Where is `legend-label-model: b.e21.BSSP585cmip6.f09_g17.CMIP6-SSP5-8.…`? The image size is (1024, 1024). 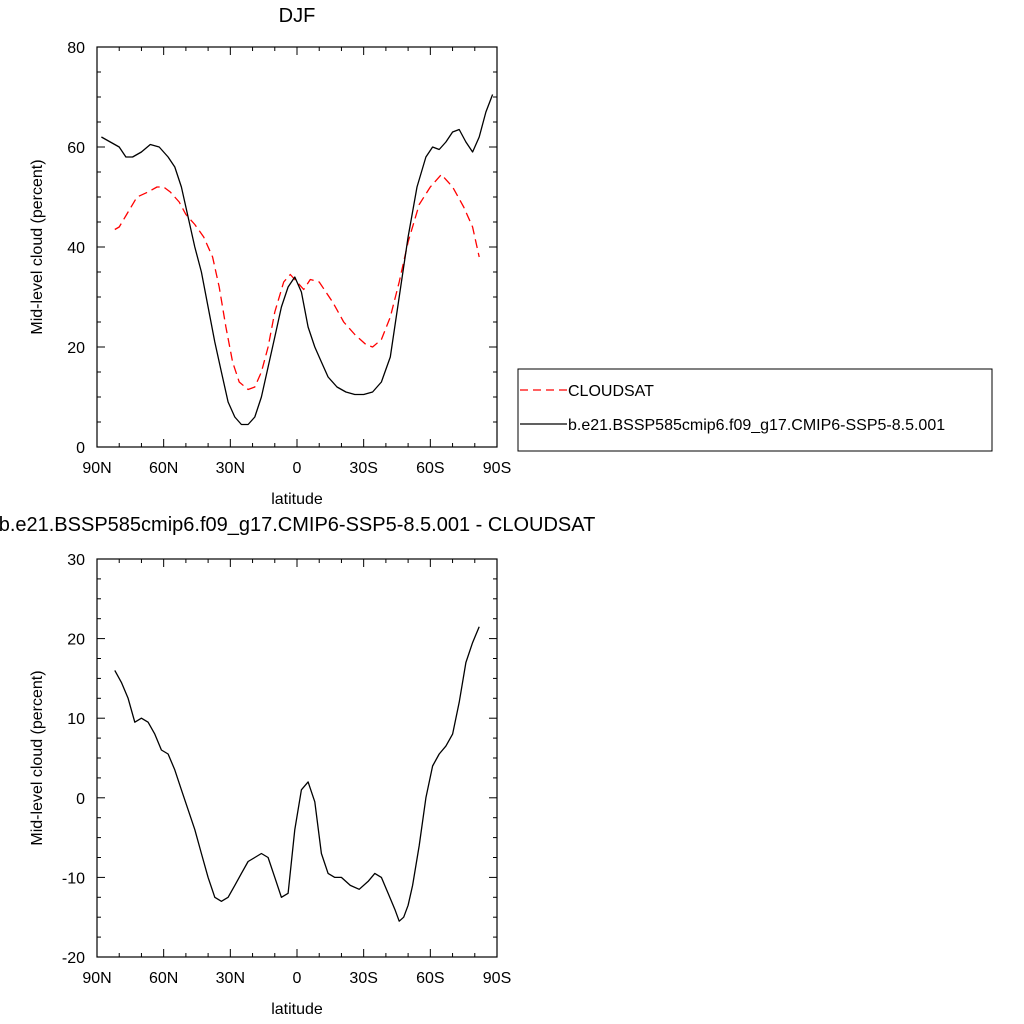
legend-label-model: b.e21.BSSP585cmip6.f09_g17.CMIP6-SSP5-8.… is located at coordinates (756, 425).